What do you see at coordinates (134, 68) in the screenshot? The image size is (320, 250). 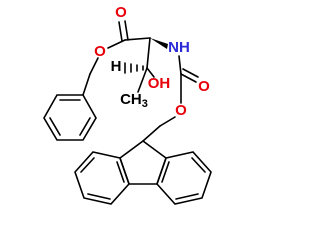 I see `hashed-bond` at bounding box center [134, 68].